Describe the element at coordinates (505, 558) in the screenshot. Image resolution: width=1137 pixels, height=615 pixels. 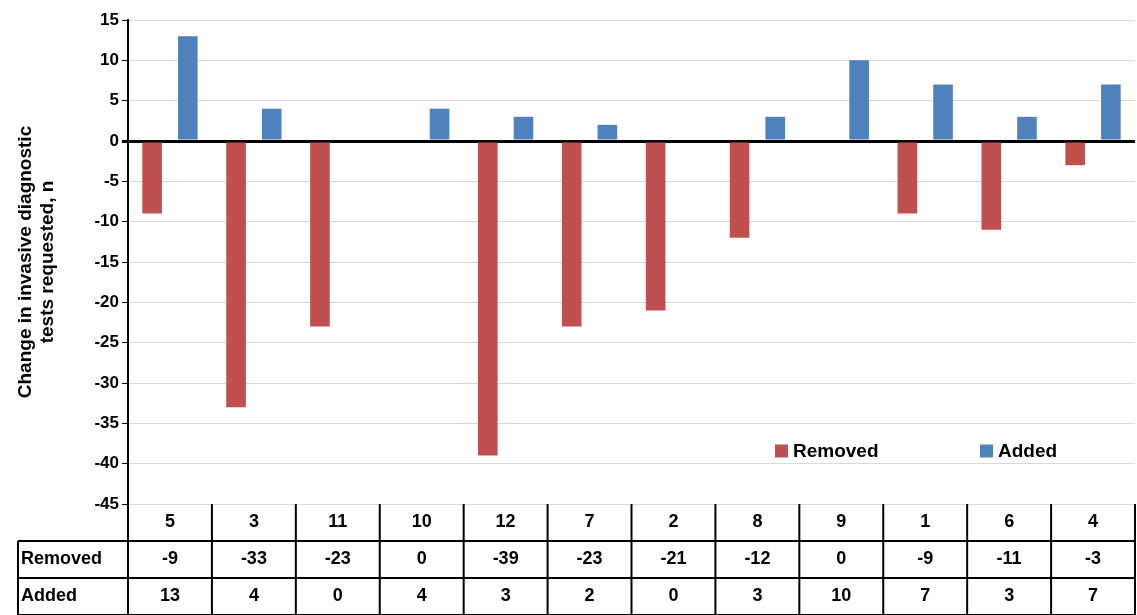
I see `data-label: -39` at that location.